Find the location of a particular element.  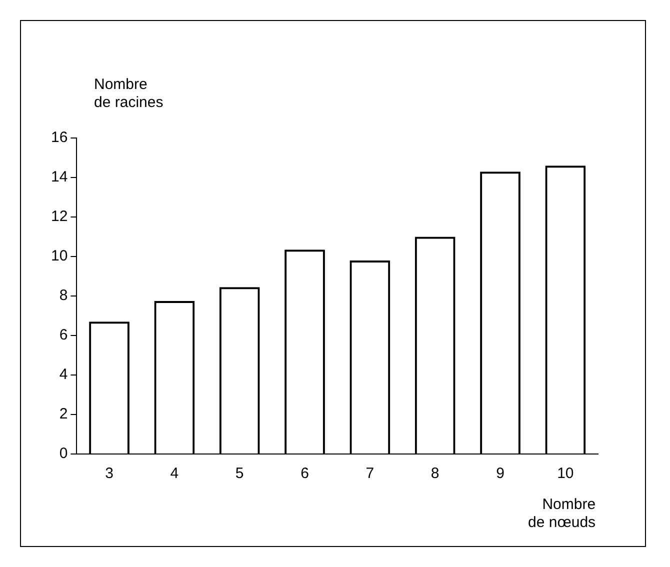

x-tick-label: 10 is located at coordinates (565, 473).